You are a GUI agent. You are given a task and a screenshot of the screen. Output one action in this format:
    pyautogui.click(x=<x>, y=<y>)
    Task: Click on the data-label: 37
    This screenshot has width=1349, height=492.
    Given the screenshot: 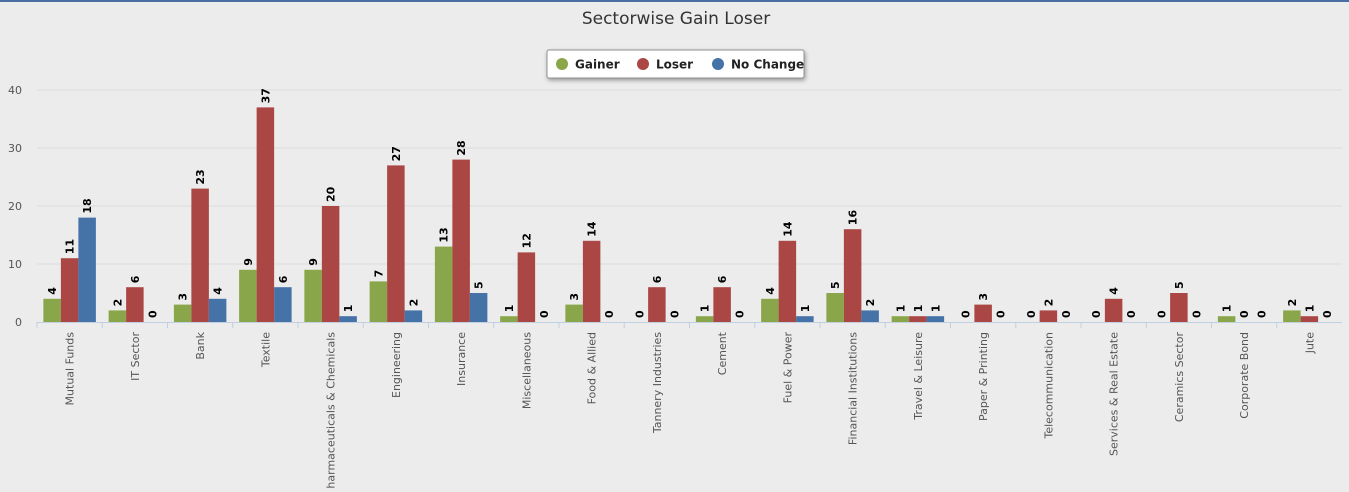 What is the action you would take?
    pyautogui.click(x=265, y=95)
    